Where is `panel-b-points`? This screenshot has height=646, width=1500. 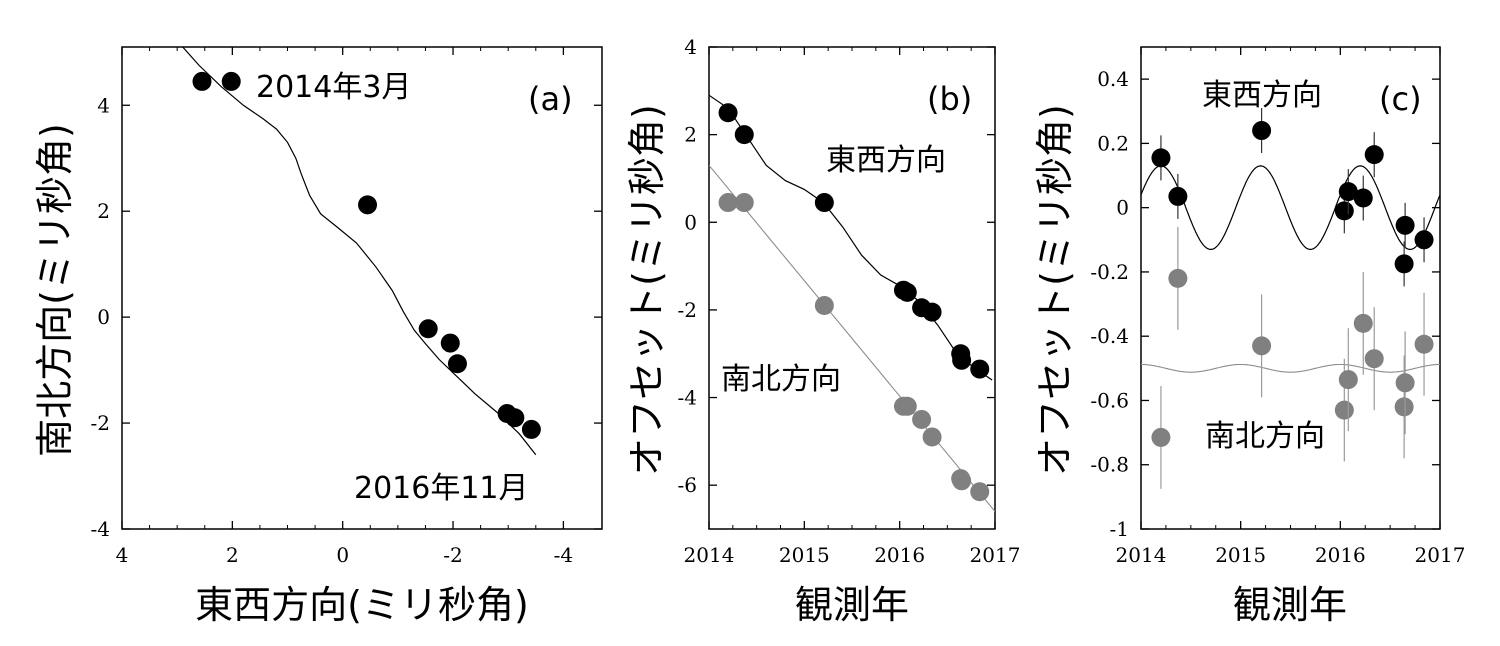
panel-b-points is located at coordinates (854, 302).